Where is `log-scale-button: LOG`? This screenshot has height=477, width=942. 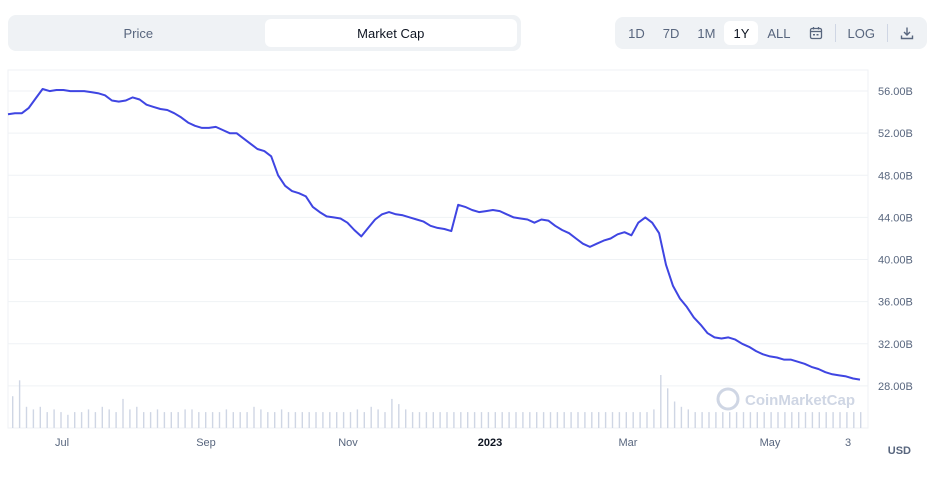 log-scale-button: LOG is located at coordinates (861, 33).